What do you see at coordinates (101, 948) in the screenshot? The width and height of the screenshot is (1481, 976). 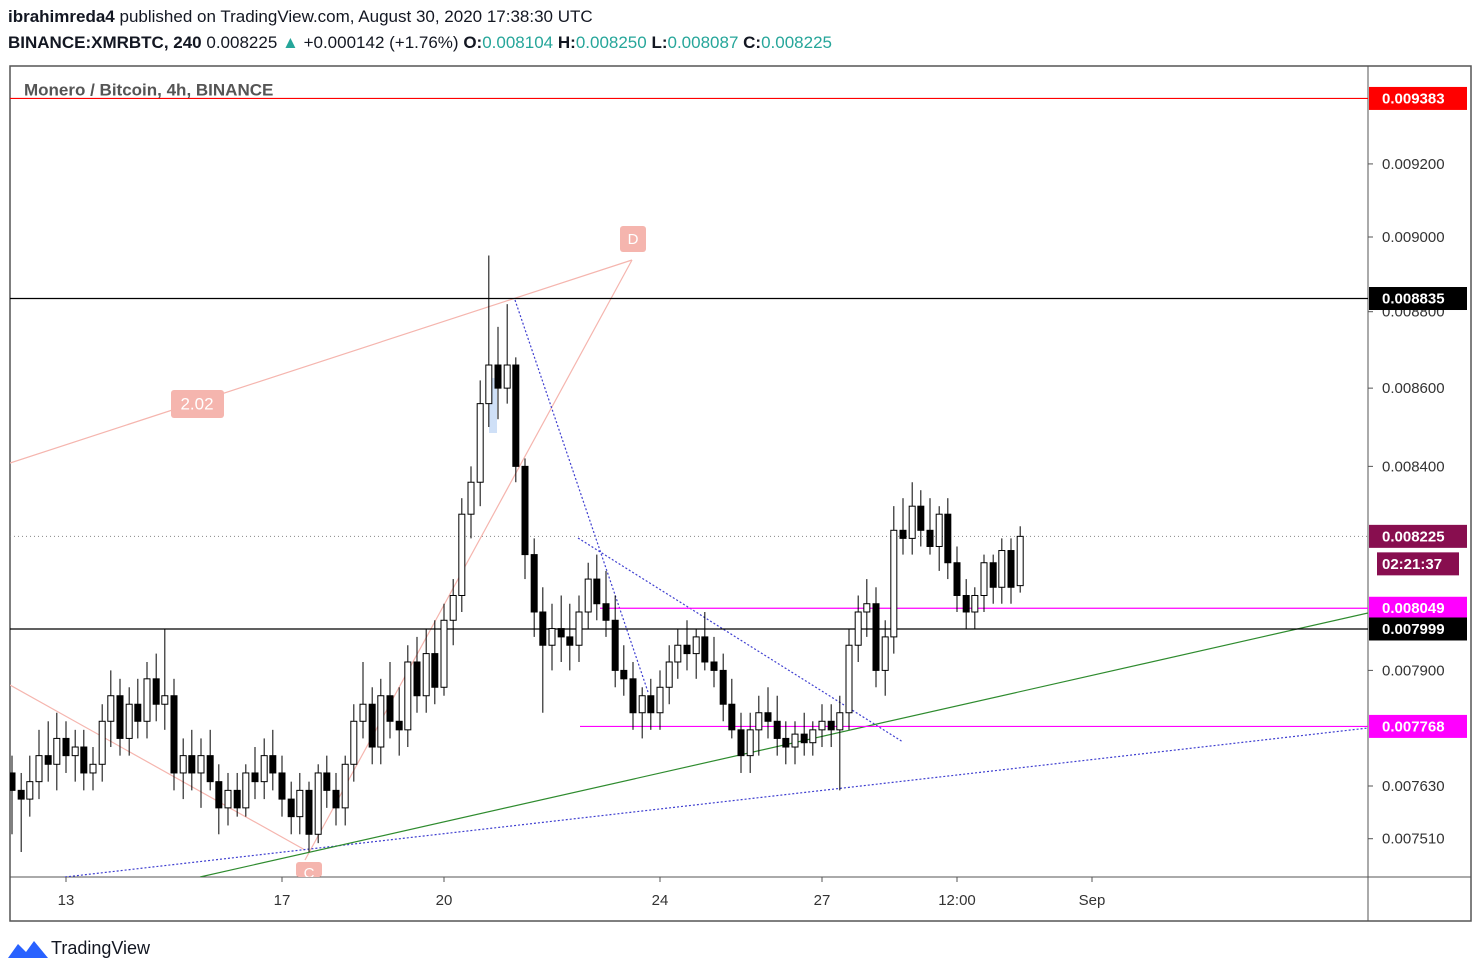 I see `brand: TradingView` at bounding box center [101, 948].